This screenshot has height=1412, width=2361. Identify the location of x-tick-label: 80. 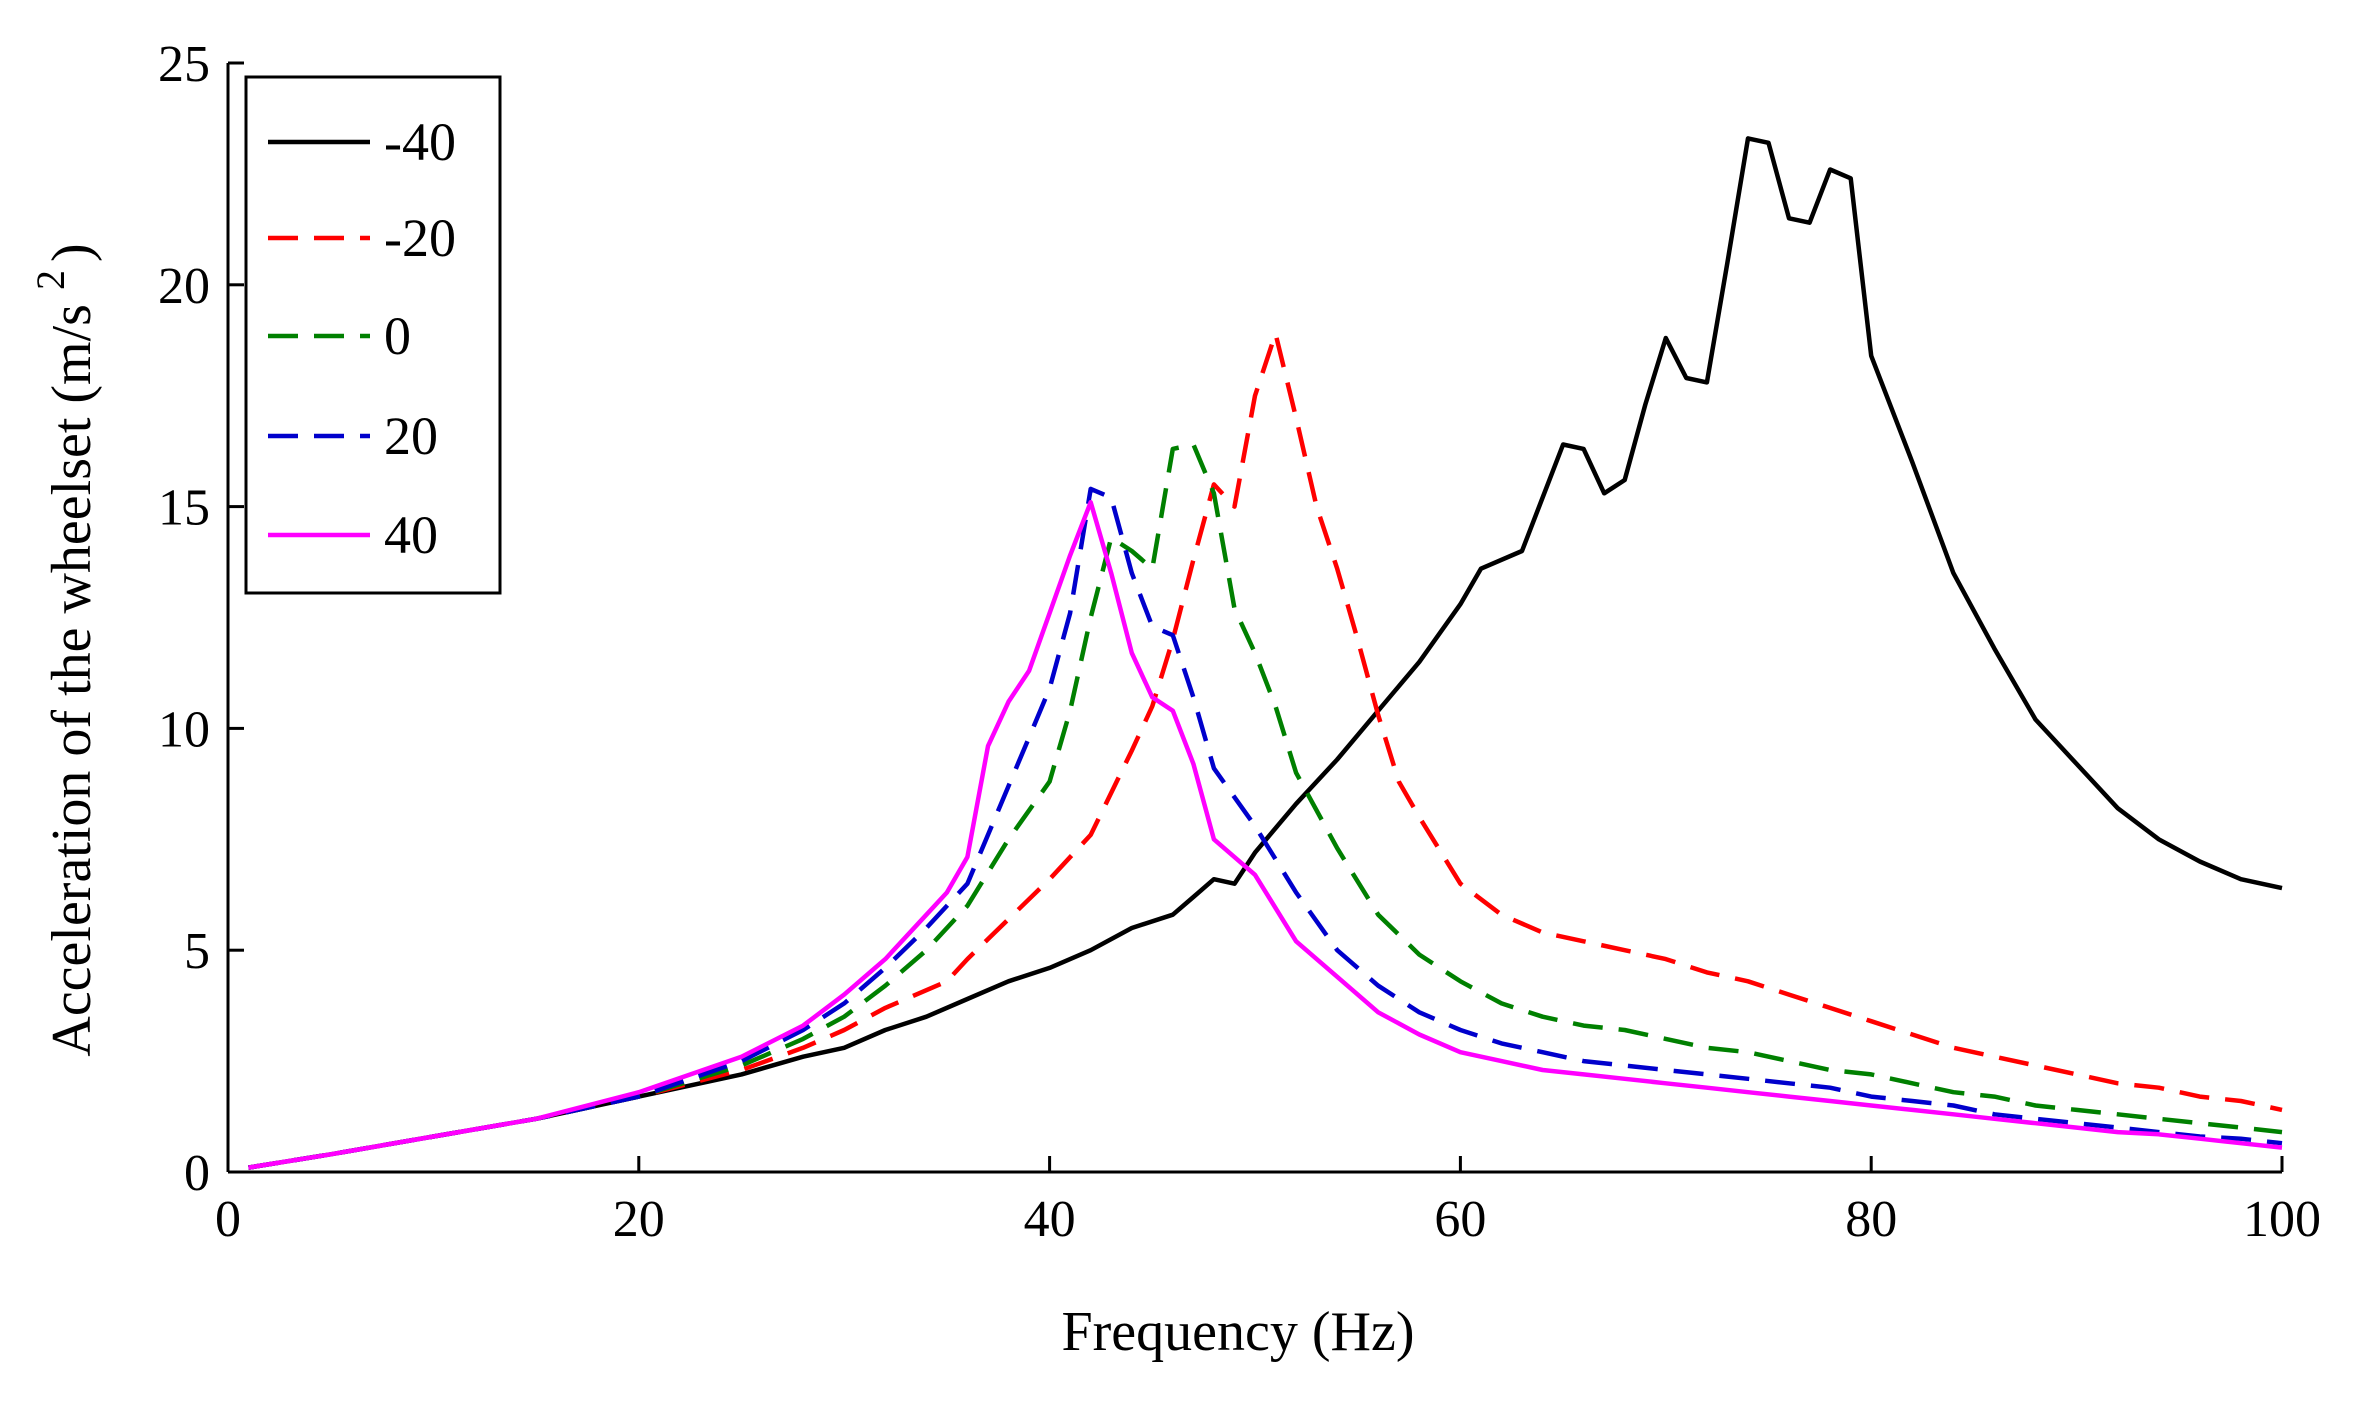
(1871, 1219).